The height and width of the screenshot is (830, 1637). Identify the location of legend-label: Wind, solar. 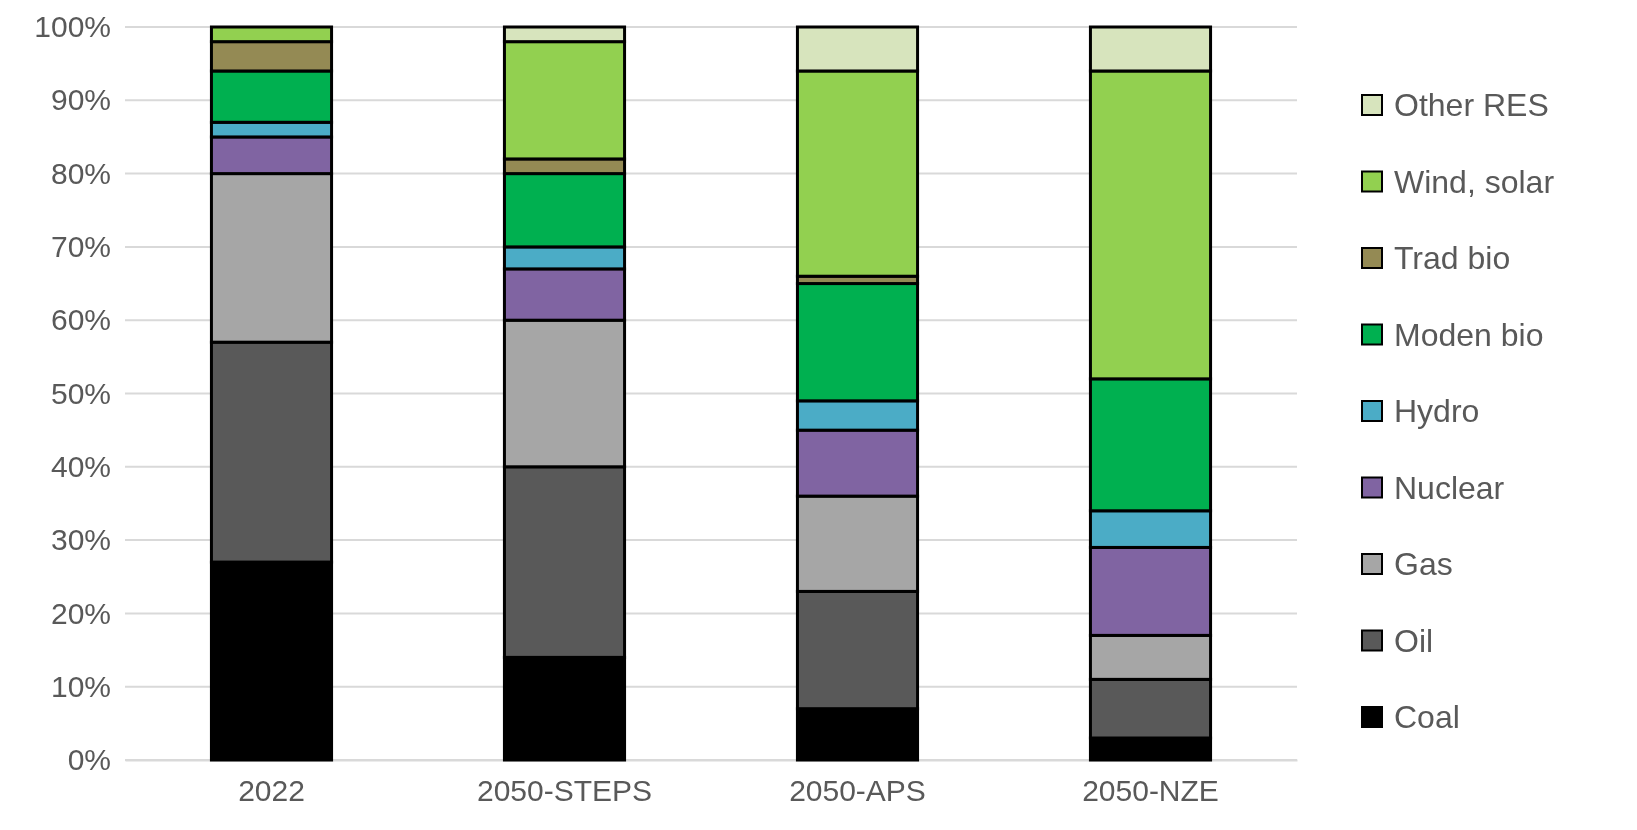
(1474, 181).